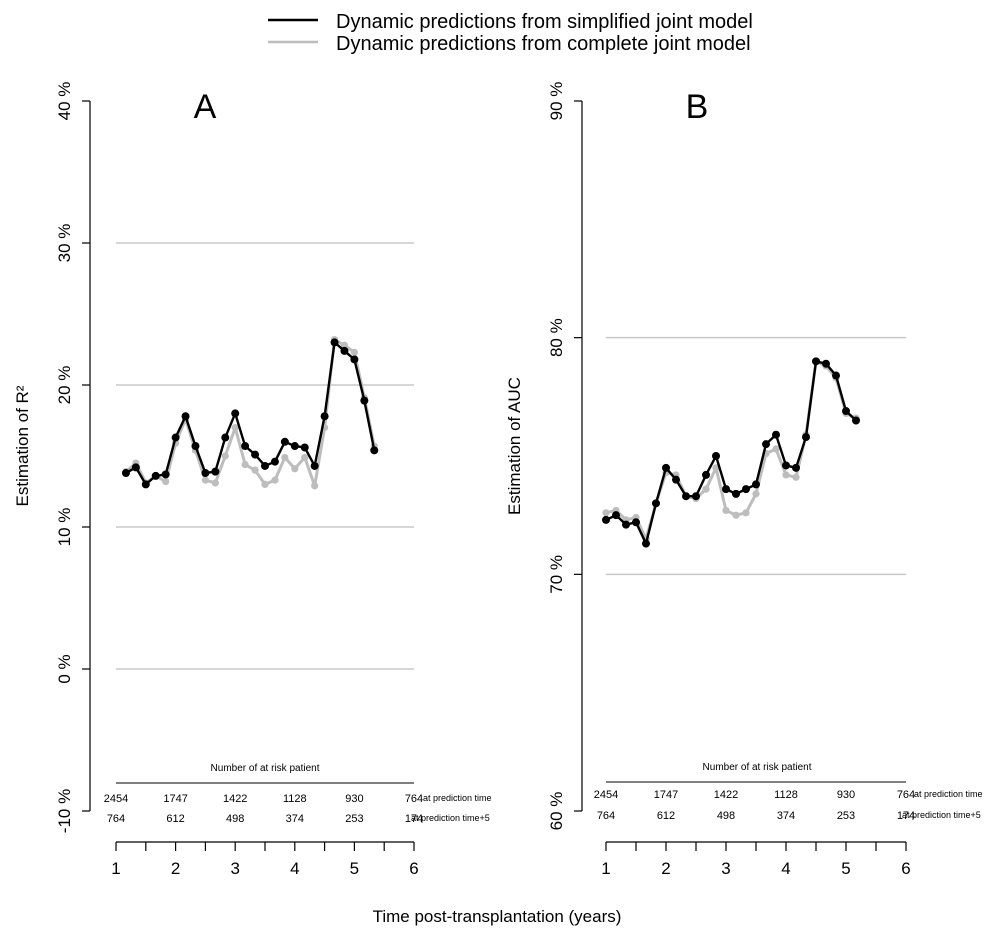  Describe the element at coordinates (785, 868) in the screenshot. I see `x-tick-label: 4` at that location.